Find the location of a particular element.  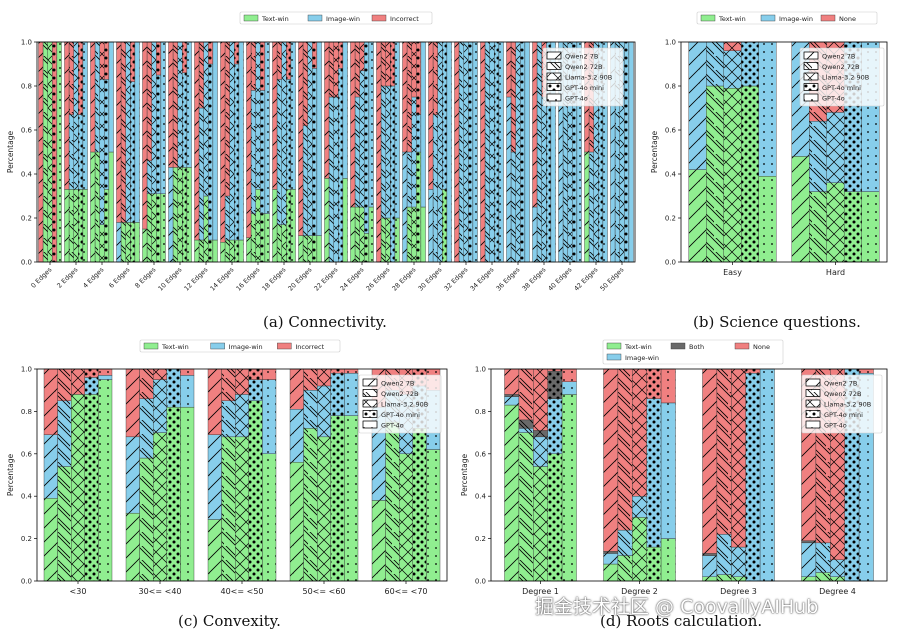

legend-model-label: Llama-3.2 90B is located at coordinates (404, 405).